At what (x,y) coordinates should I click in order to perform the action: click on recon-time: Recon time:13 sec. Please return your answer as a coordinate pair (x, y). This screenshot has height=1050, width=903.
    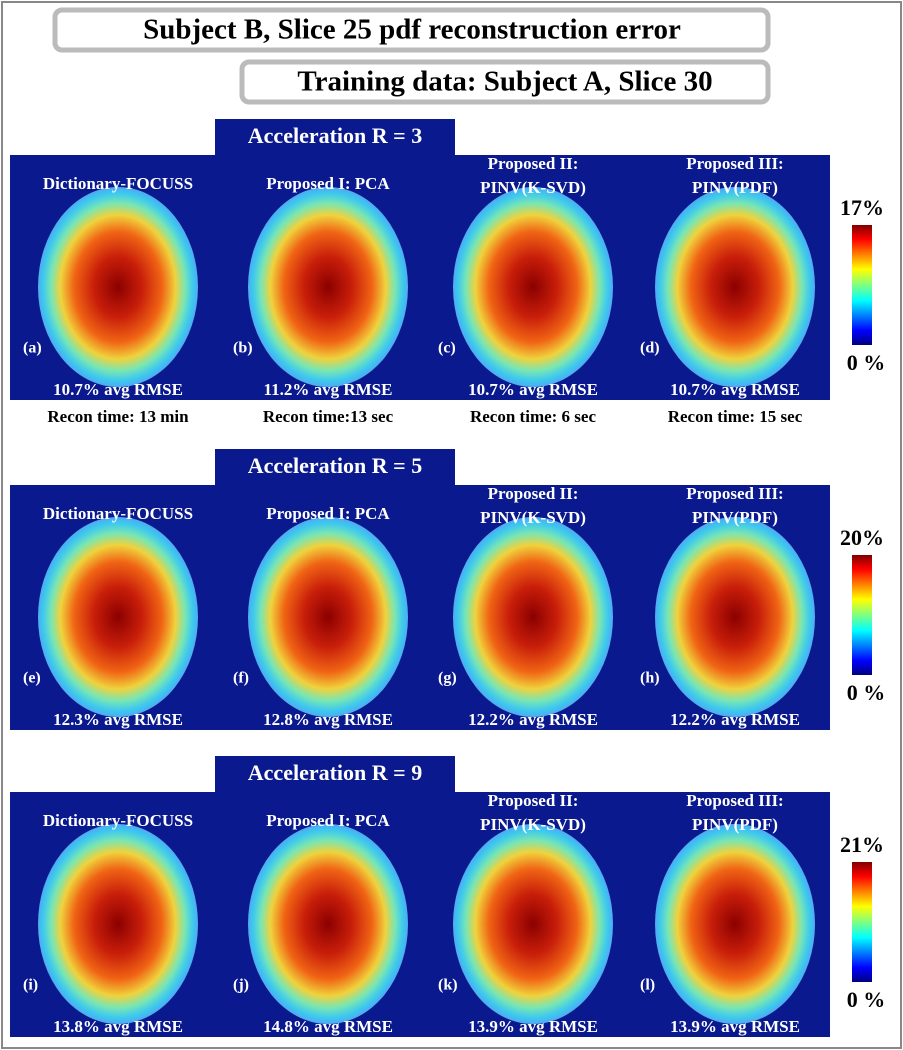
    Looking at the image, I should click on (328, 416).